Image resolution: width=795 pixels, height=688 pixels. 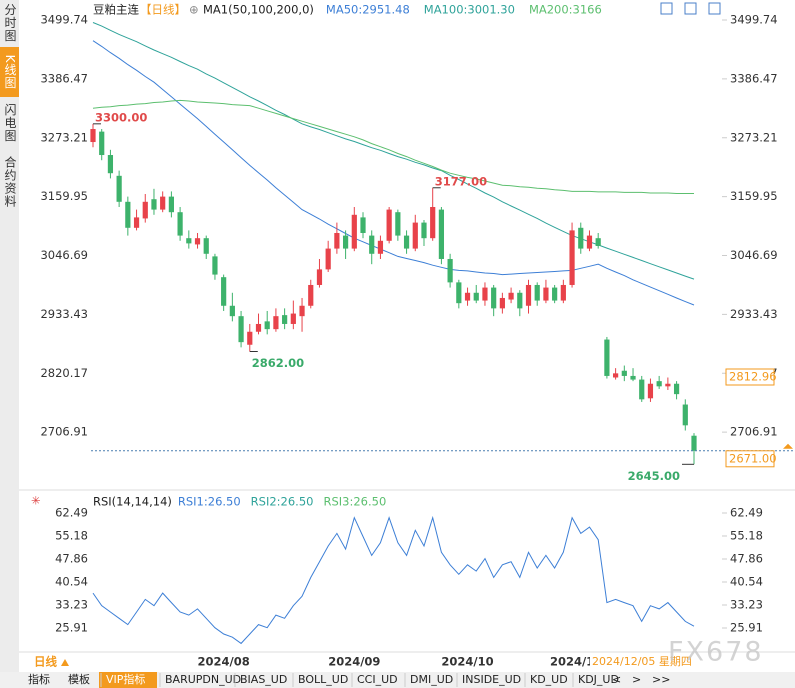 I want to click on rsi-line, so click(x=393, y=580).